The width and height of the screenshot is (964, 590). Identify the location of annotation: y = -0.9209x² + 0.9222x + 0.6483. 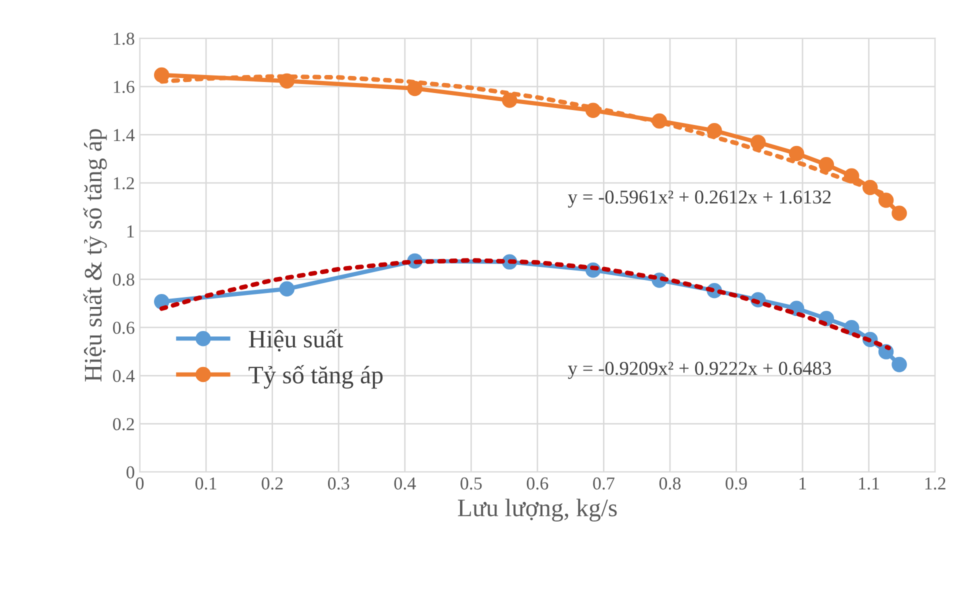
(699, 370).